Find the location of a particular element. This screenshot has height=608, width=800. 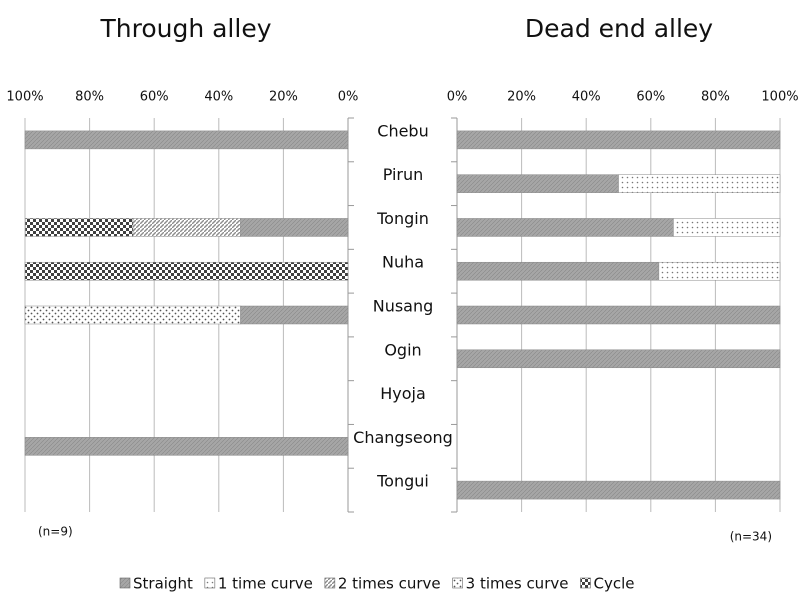

category-label: Nuha is located at coordinates (403, 262).